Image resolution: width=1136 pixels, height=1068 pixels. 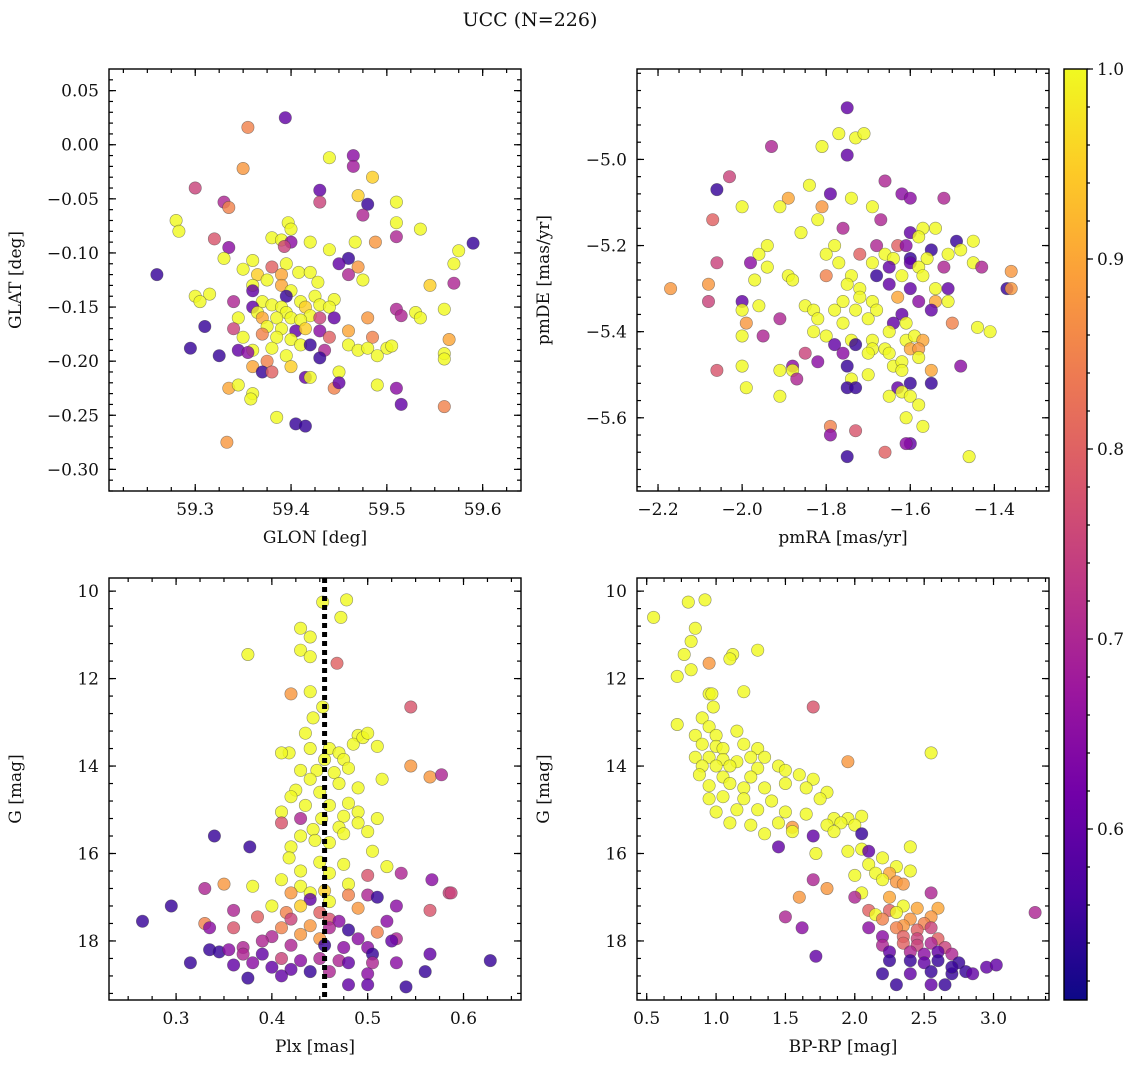 I want to click on x-tick-label: 1.0, so click(x=716, y=1019).